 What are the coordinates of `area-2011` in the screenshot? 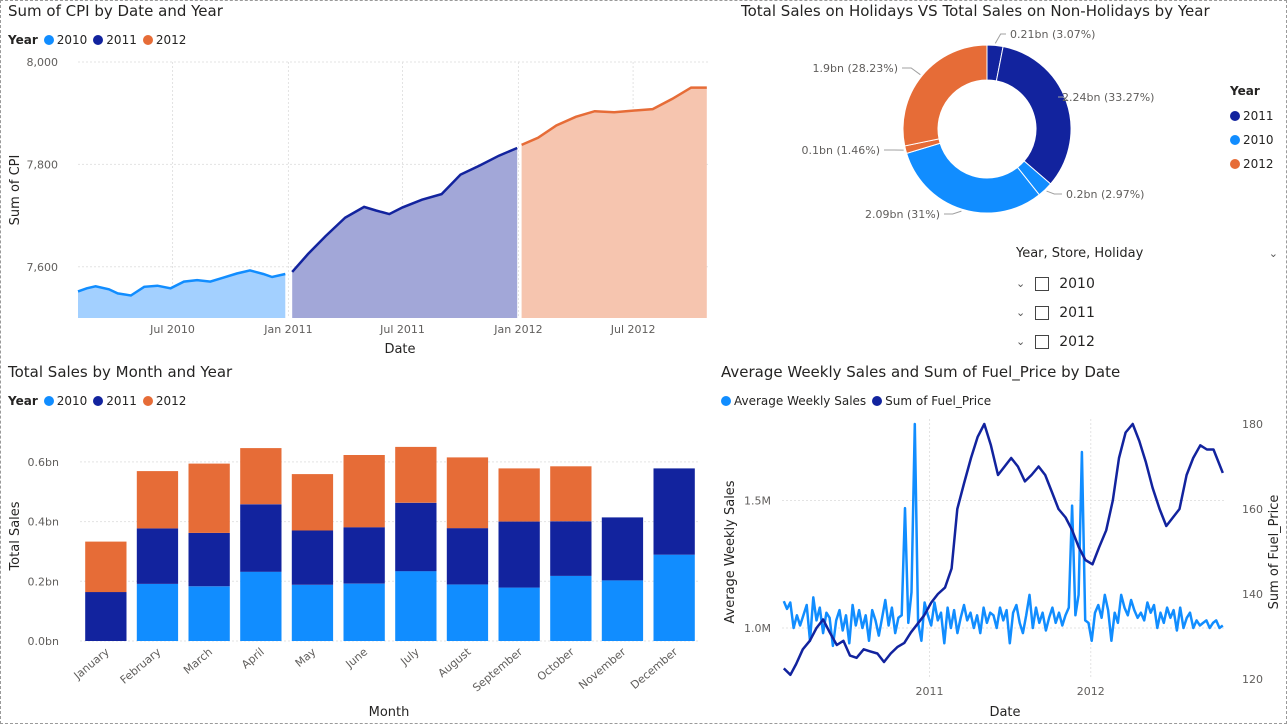 It's located at (405, 233).